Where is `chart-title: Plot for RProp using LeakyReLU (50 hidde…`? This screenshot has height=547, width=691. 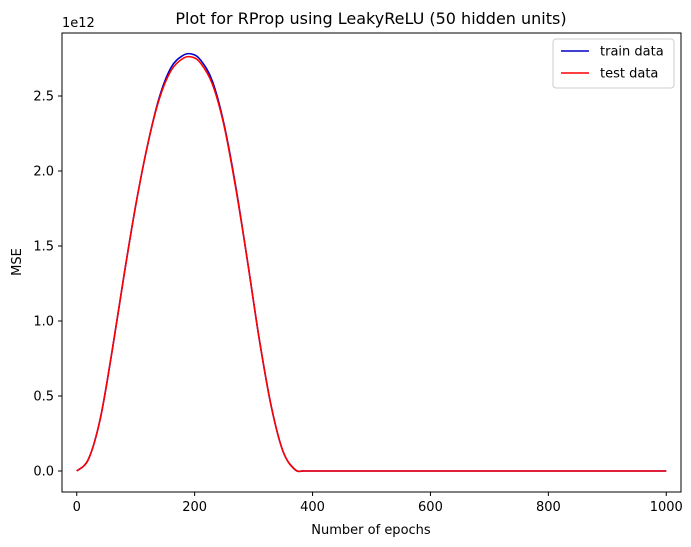 chart-title: Plot for RProp using LeakyReLU (50 hidde… is located at coordinates (370, 18).